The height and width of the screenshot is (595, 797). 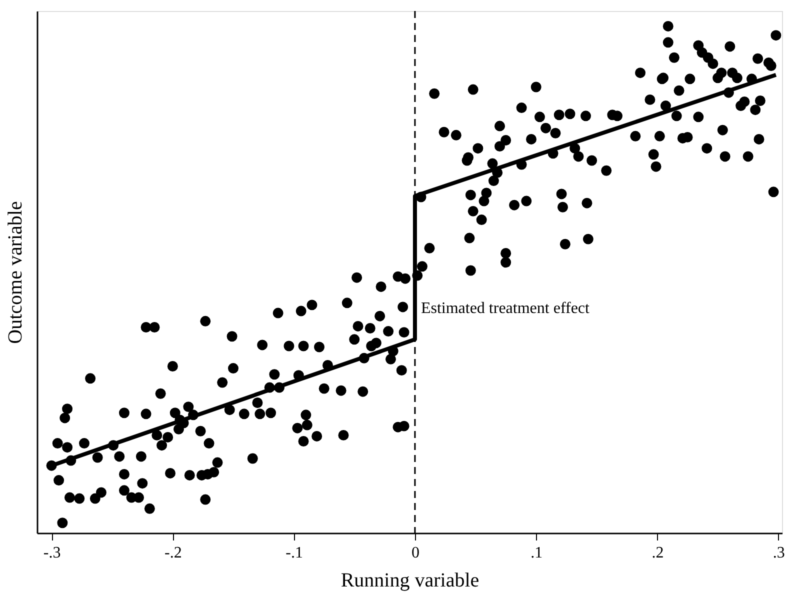 I want to click on annotation: Estimated treatment effect, so click(x=505, y=308).